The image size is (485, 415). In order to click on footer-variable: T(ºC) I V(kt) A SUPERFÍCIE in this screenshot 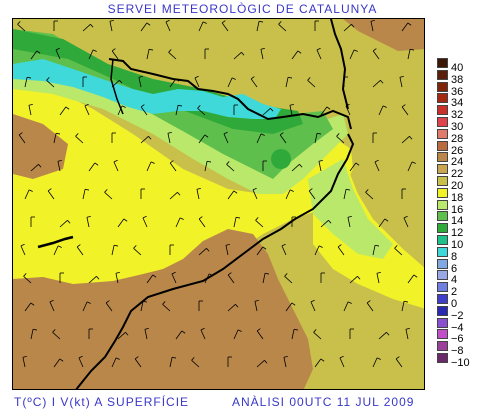, I will do `click(102, 402)`.